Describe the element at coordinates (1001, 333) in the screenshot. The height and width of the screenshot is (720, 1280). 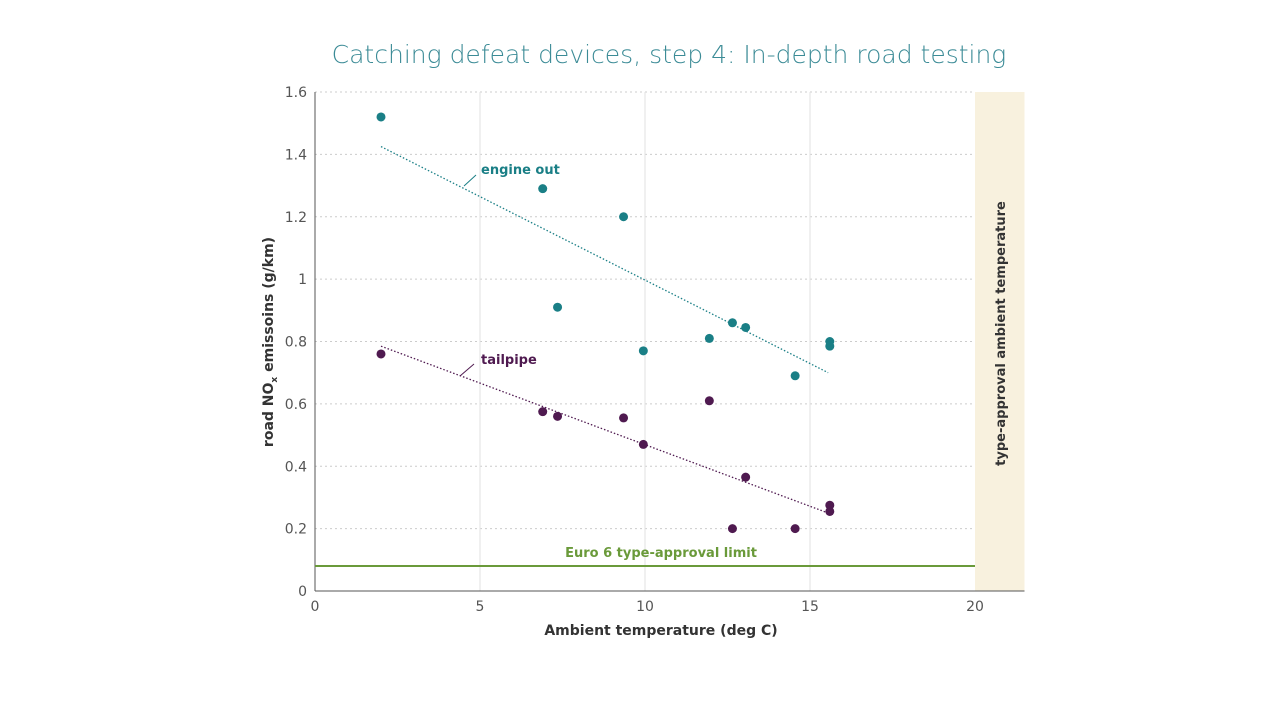
I see `shaded-region-label: type-approval ambient temperature` at that location.